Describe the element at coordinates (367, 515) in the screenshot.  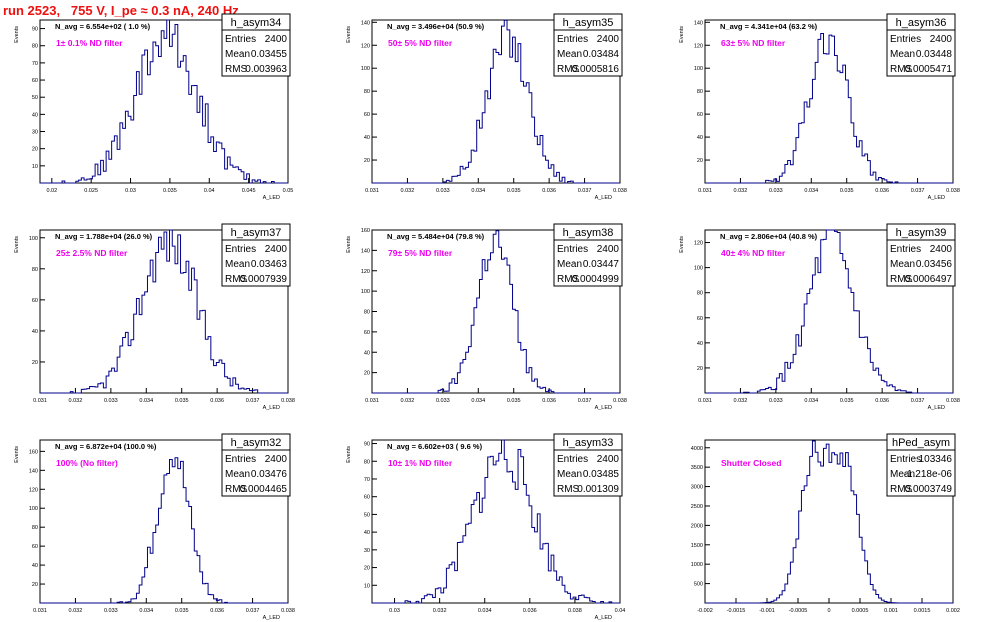
I see `y-tick-label: 50` at that location.